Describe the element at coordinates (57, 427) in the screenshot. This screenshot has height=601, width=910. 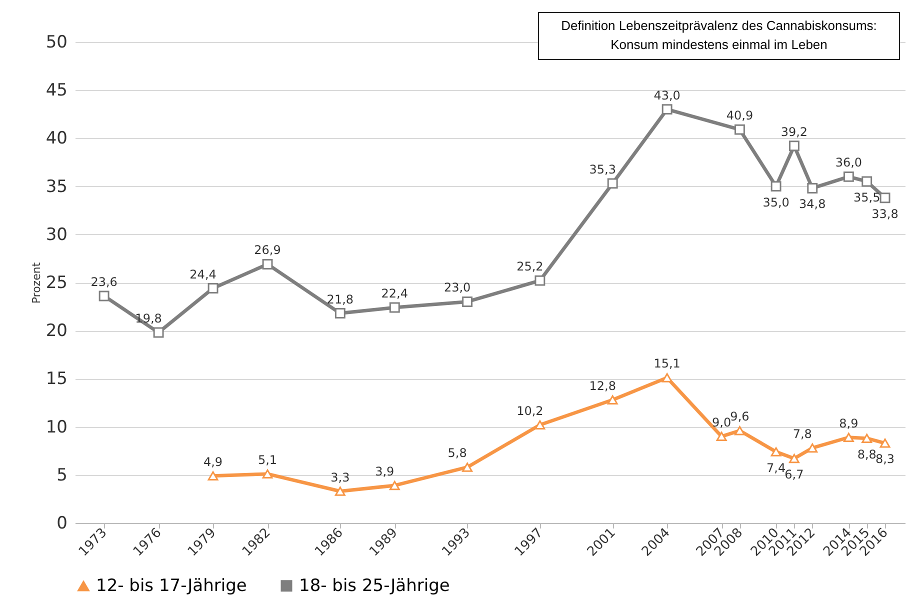
I see `y-tick-label: 10` at that location.